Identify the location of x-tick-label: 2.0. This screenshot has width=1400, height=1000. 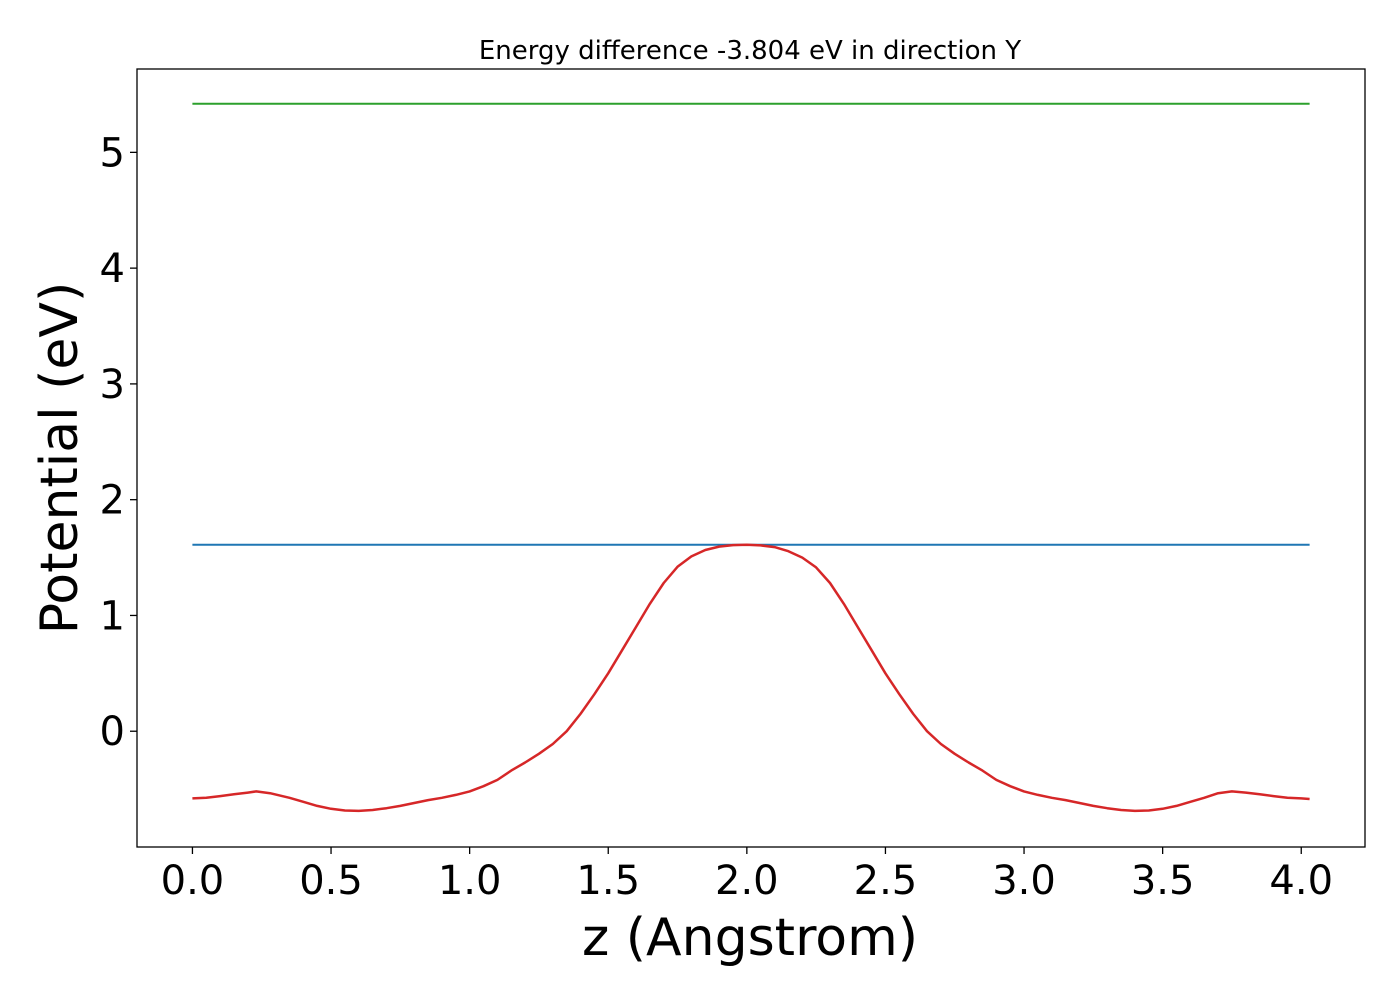
(747, 881).